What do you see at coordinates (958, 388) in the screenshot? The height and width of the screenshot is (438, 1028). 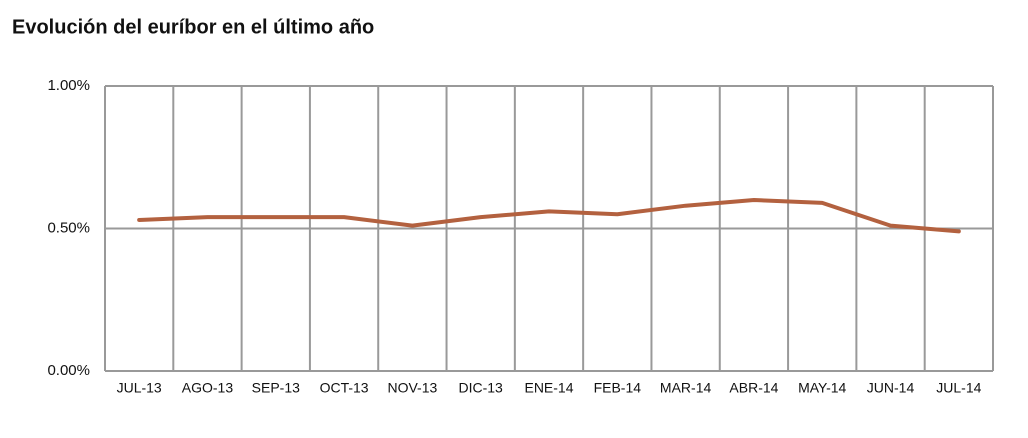 I see `x-tick-label: JUL-14` at bounding box center [958, 388].